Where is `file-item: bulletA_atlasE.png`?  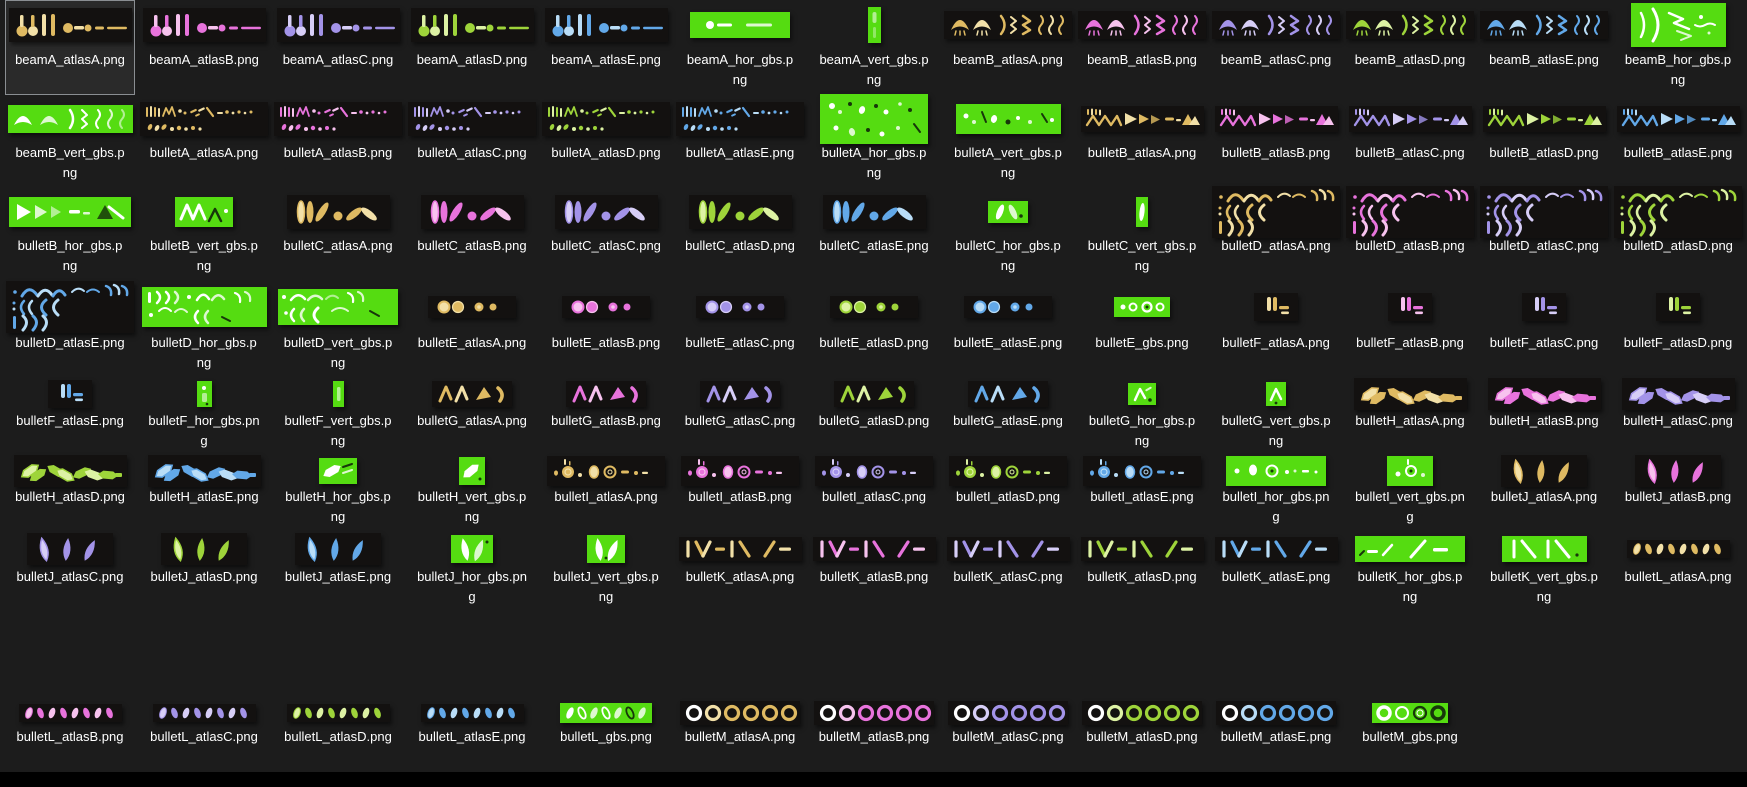 file-item: bulletA_atlasE.png is located at coordinates (740, 141).